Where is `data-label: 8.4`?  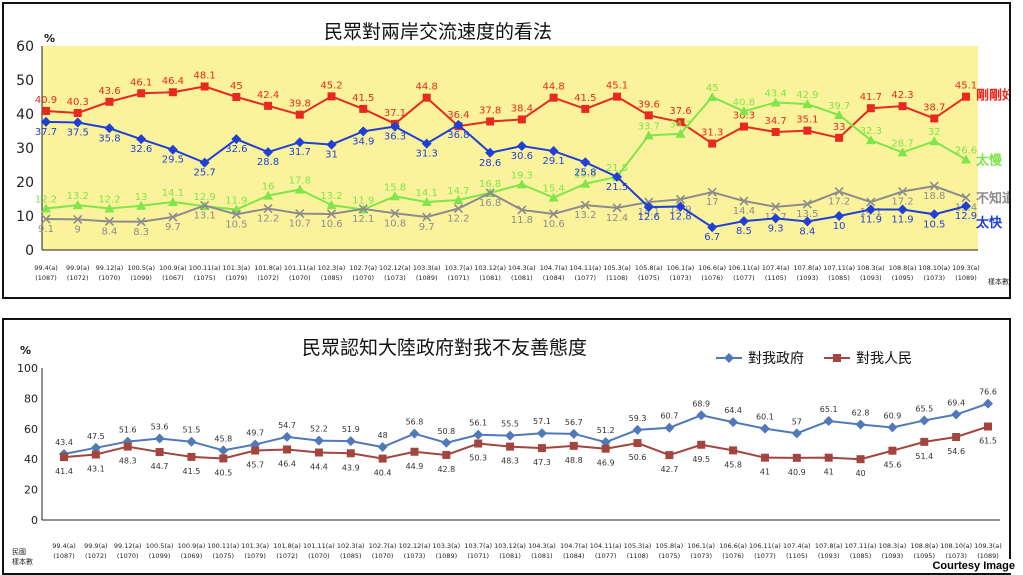
data-label: 8.4 is located at coordinates (807, 231).